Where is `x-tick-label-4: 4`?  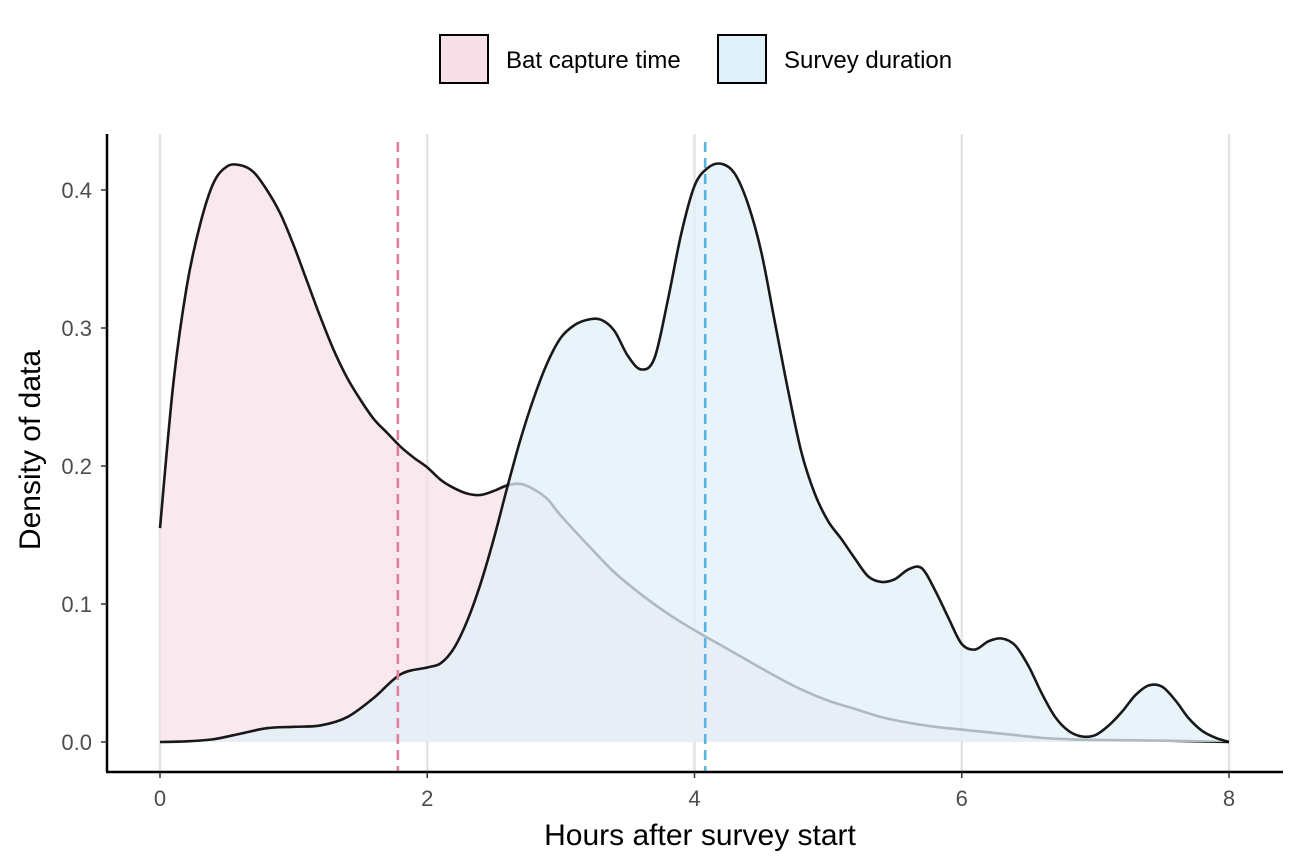
x-tick-label-4: 4 is located at coordinates (694, 798).